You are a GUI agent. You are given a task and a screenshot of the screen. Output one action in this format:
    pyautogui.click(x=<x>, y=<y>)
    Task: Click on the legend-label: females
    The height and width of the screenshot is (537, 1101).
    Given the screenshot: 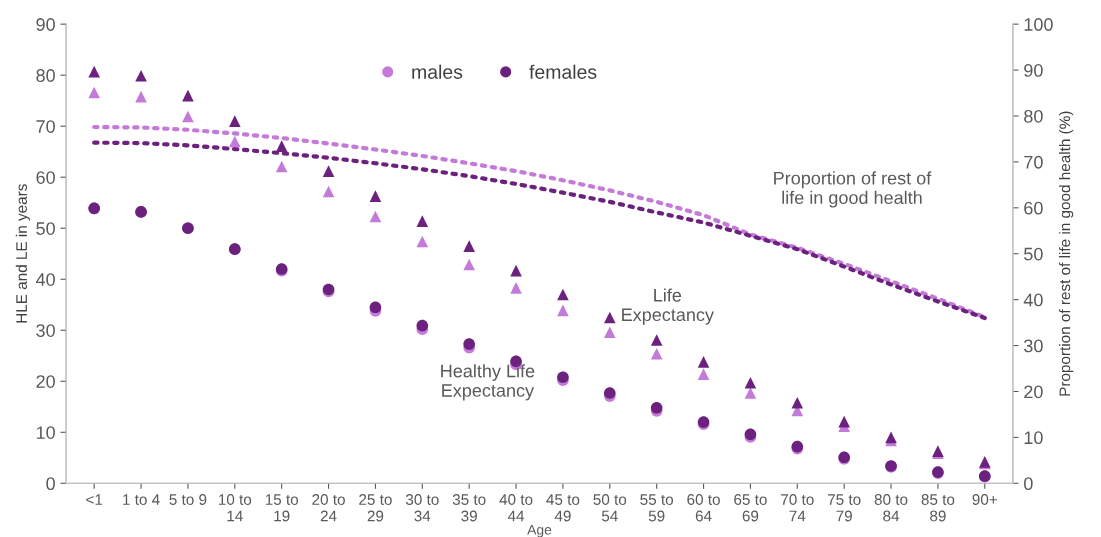 What is the action you would take?
    pyautogui.click(x=563, y=71)
    